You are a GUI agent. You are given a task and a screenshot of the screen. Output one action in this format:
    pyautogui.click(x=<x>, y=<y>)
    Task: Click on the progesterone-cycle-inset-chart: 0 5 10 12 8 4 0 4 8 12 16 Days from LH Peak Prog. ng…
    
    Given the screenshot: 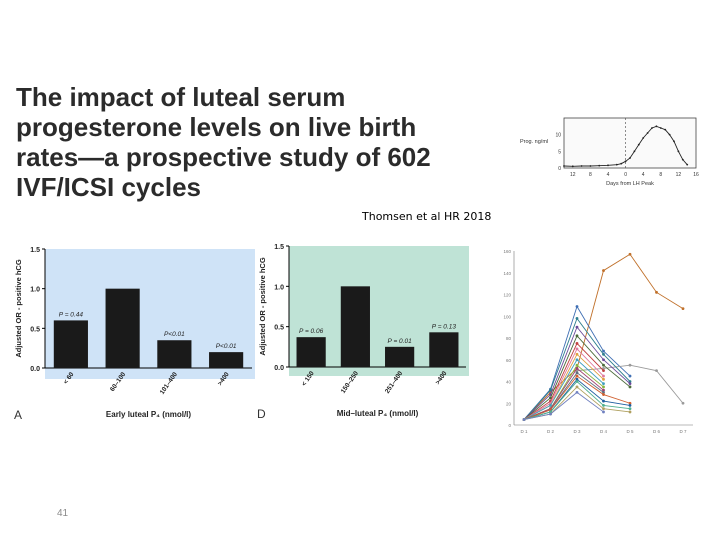 What is the action you would take?
    pyautogui.click(x=609, y=152)
    